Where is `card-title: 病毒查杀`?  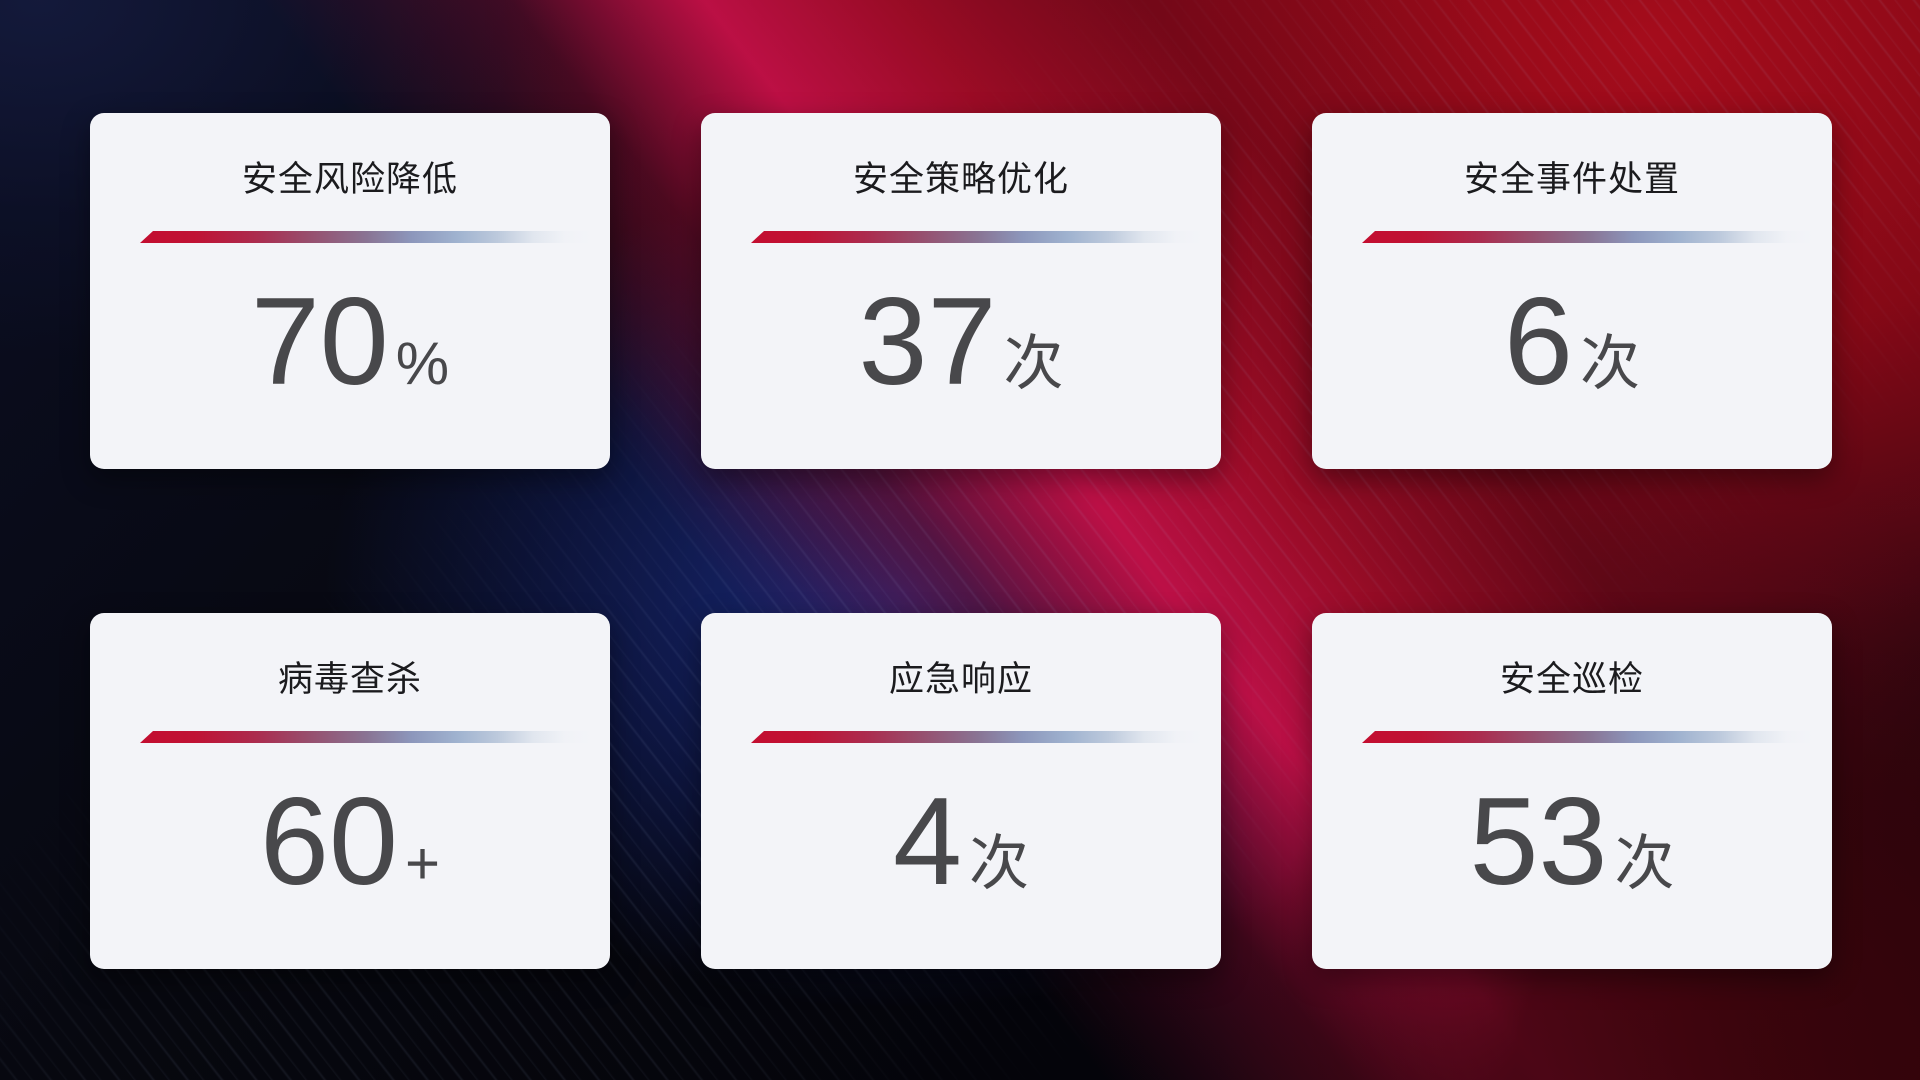
card-title: 病毒查杀 is located at coordinates (349, 679).